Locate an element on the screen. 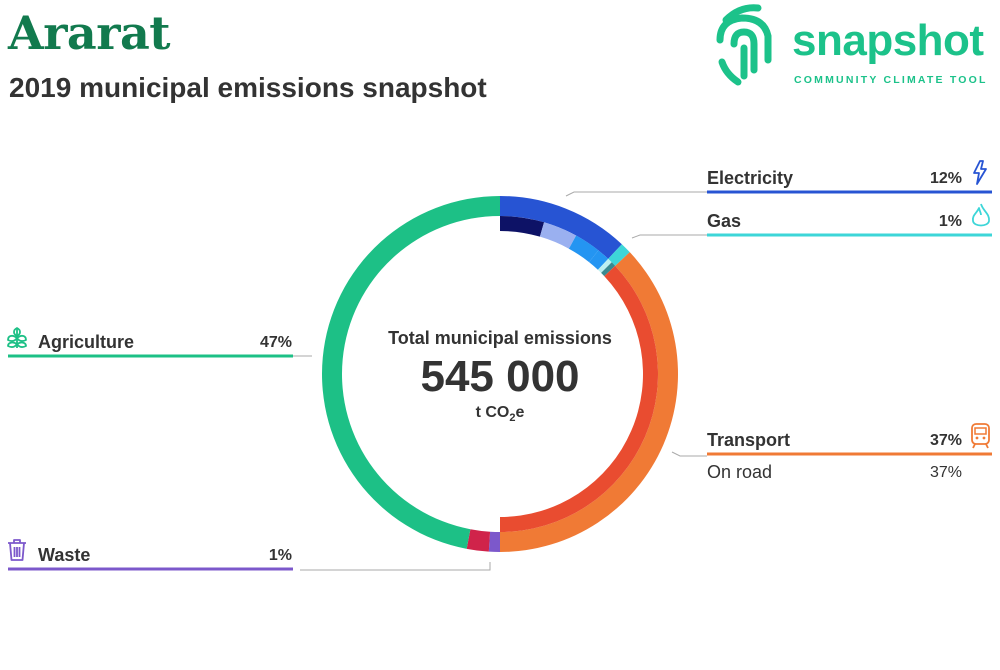 This screenshot has height=670, width=1000. legend-electricity-label: Electricity is located at coordinates (750, 178).